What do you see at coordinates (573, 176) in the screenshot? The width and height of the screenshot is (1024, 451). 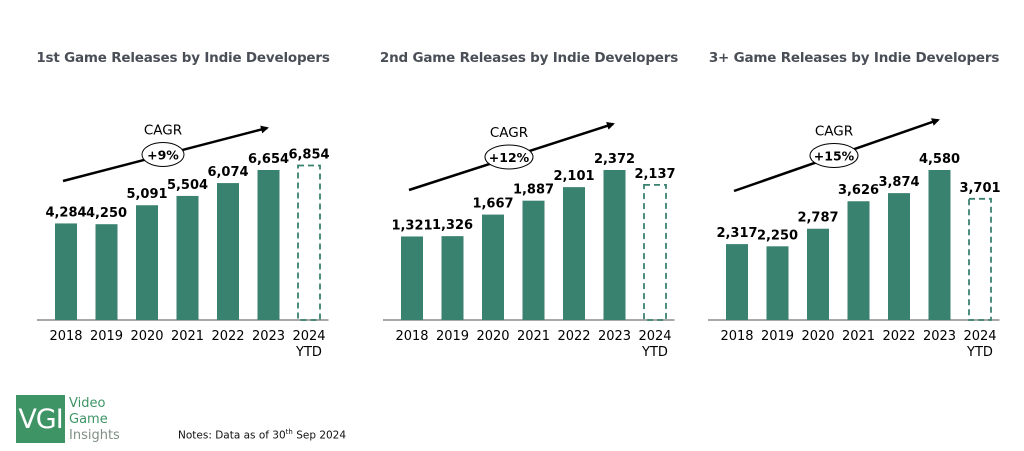 I see `data-label: 2,101` at bounding box center [573, 176].